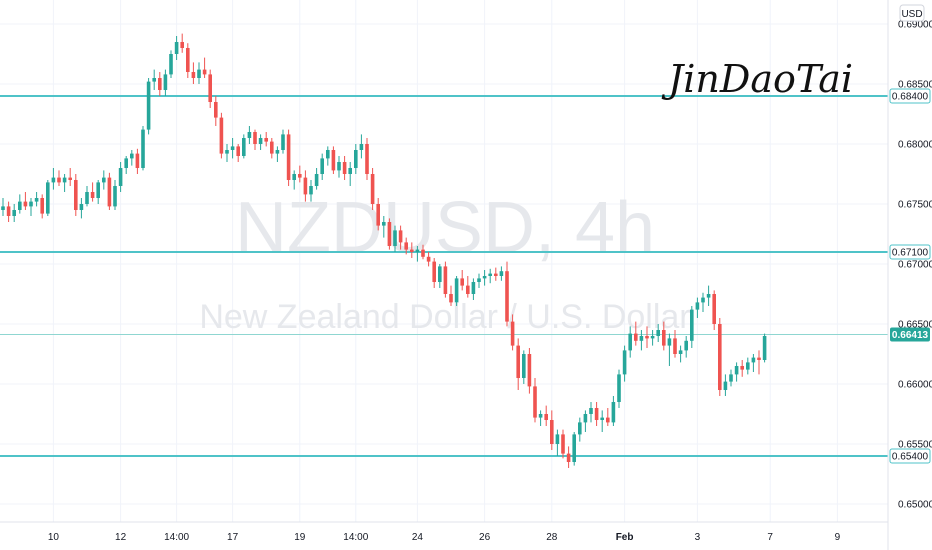  What do you see at coordinates (444, 317) in the screenshot?
I see `watermark-description: New Zealand Dollar / U.S. Dollar` at bounding box center [444, 317].